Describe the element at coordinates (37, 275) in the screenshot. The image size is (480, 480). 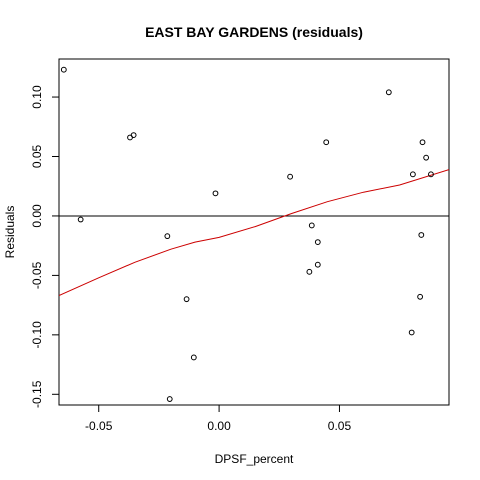
I see `y-tick-label: -0.05` at that location.